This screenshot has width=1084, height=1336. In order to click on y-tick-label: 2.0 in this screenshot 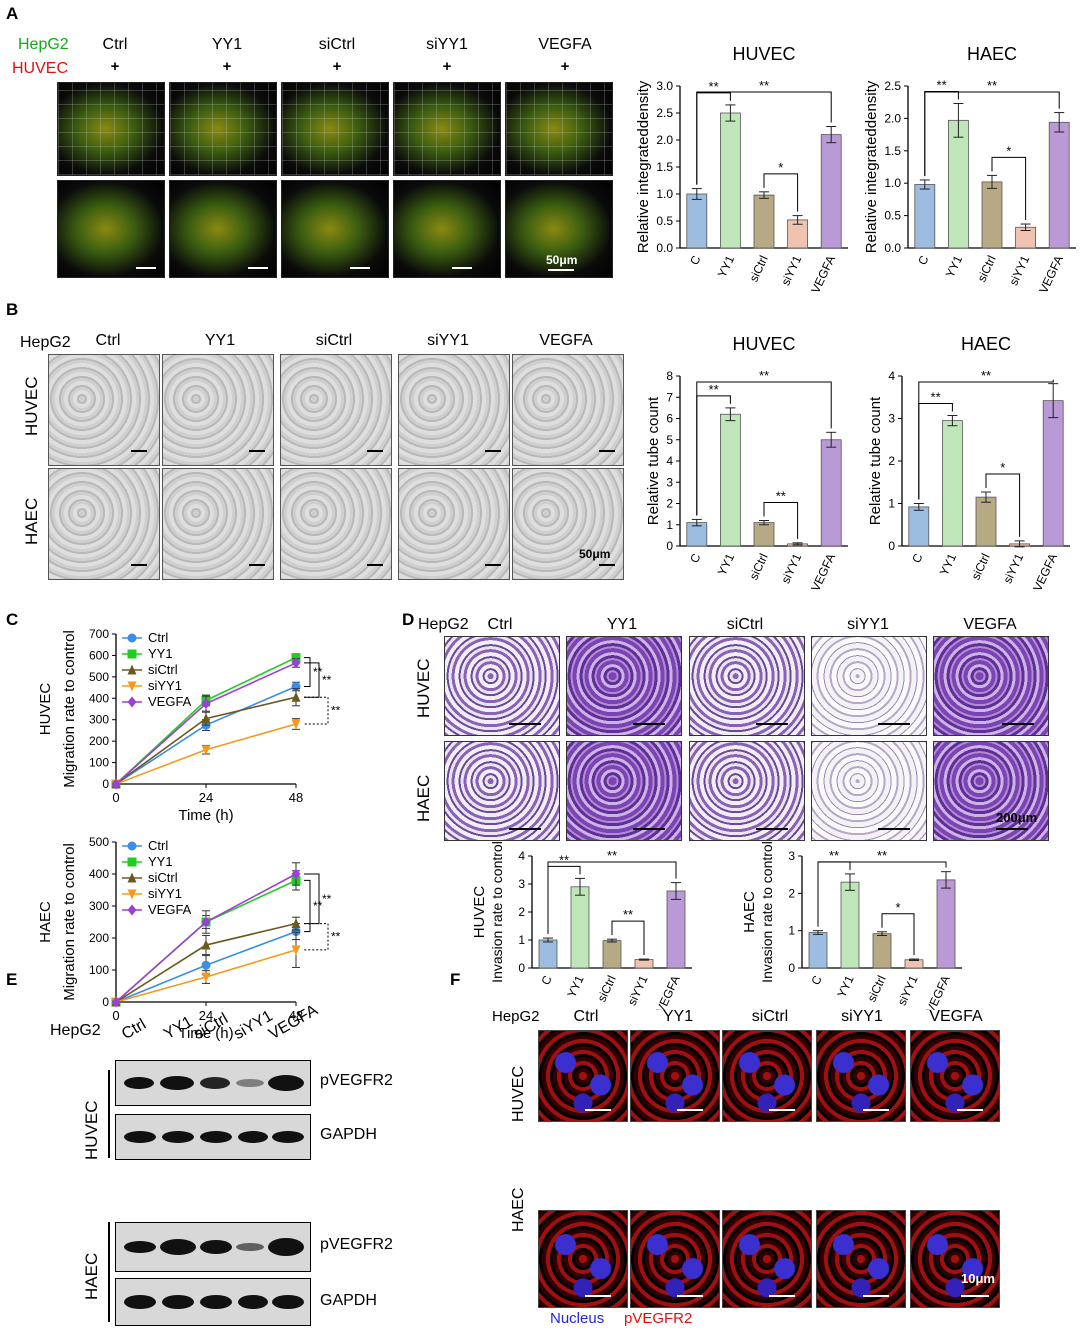, I will do `click(664, 140)`.